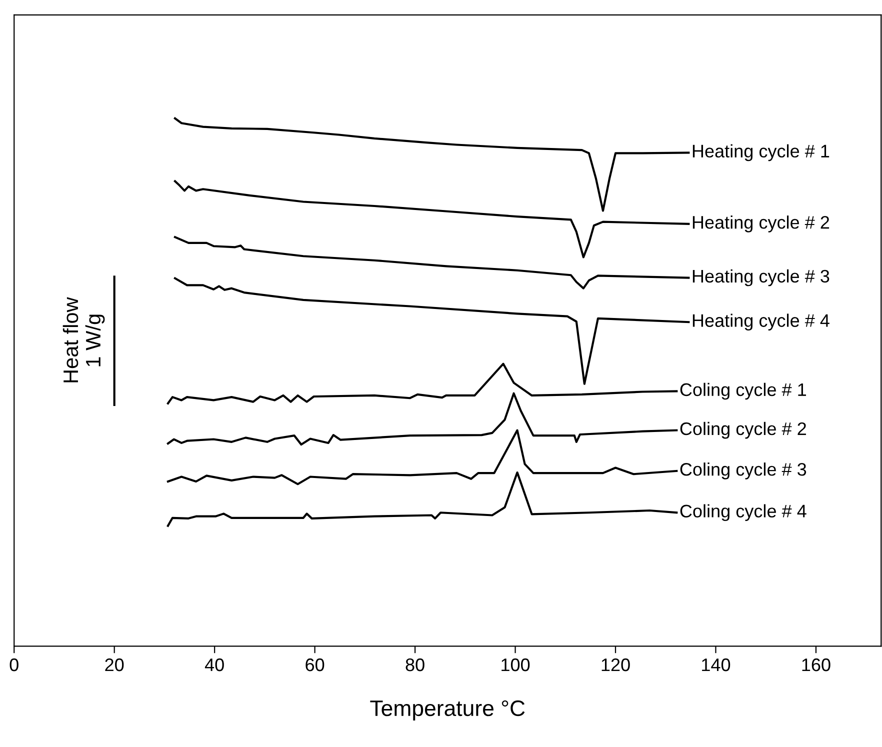 Image resolution: width=882 pixels, height=747 pixels. What do you see at coordinates (743, 471) in the screenshot?
I see `series-label: Coling cycle # 3` at bounding box center [743, 471].